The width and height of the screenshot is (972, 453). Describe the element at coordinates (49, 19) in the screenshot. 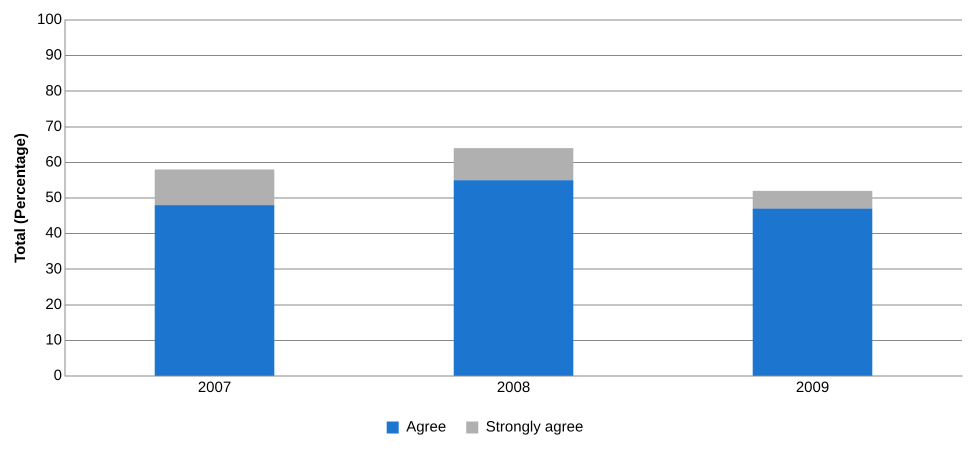

I see `y-tick-label: 100` at that location.